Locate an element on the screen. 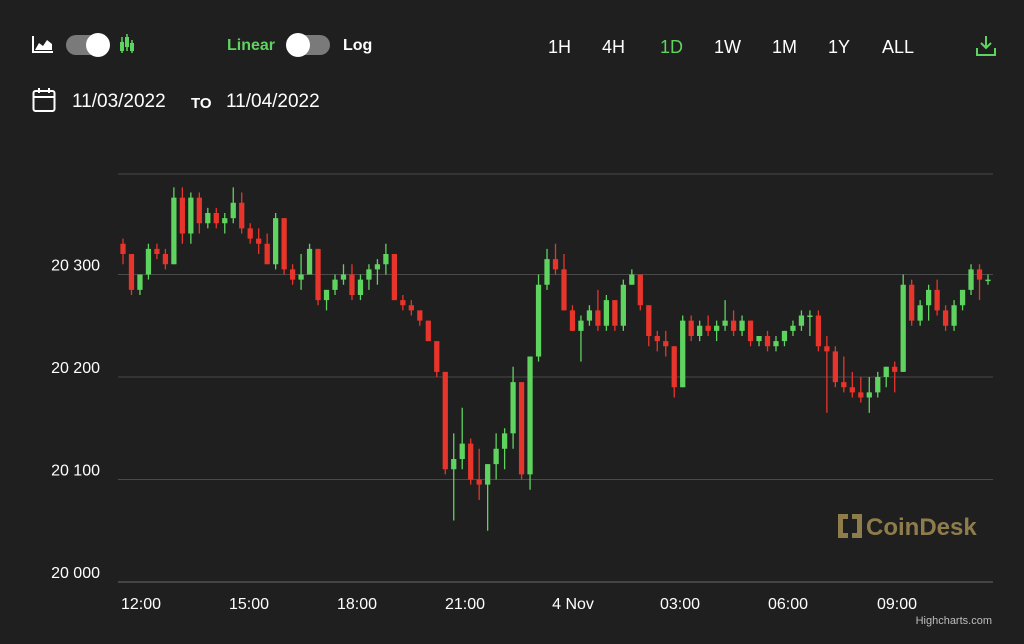 This screenshot has height=644, width=1024. range-1h-button: 1H is located at coordinates (560, 47).